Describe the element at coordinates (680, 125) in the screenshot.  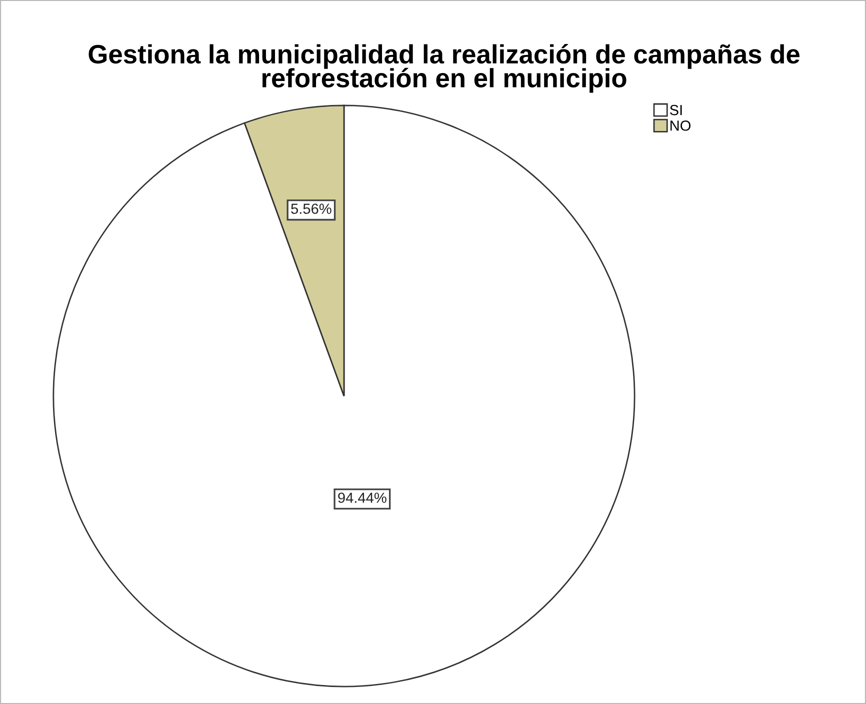
I see `legend-label: NO` at that location.